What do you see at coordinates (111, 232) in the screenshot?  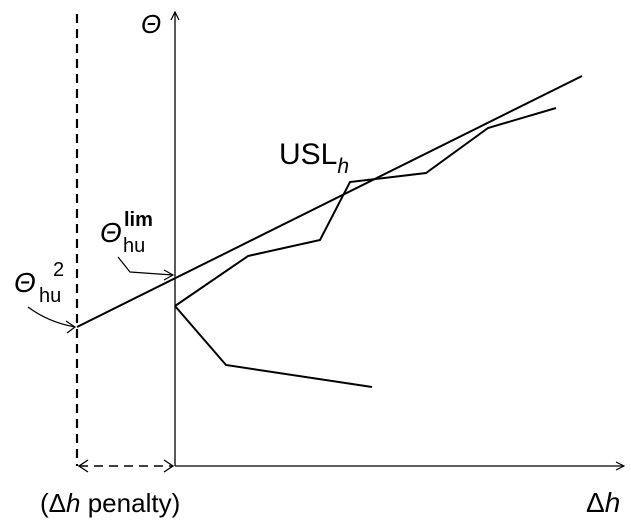 I see `theta-lim-base: Θ` at bounding box center [111, 232].